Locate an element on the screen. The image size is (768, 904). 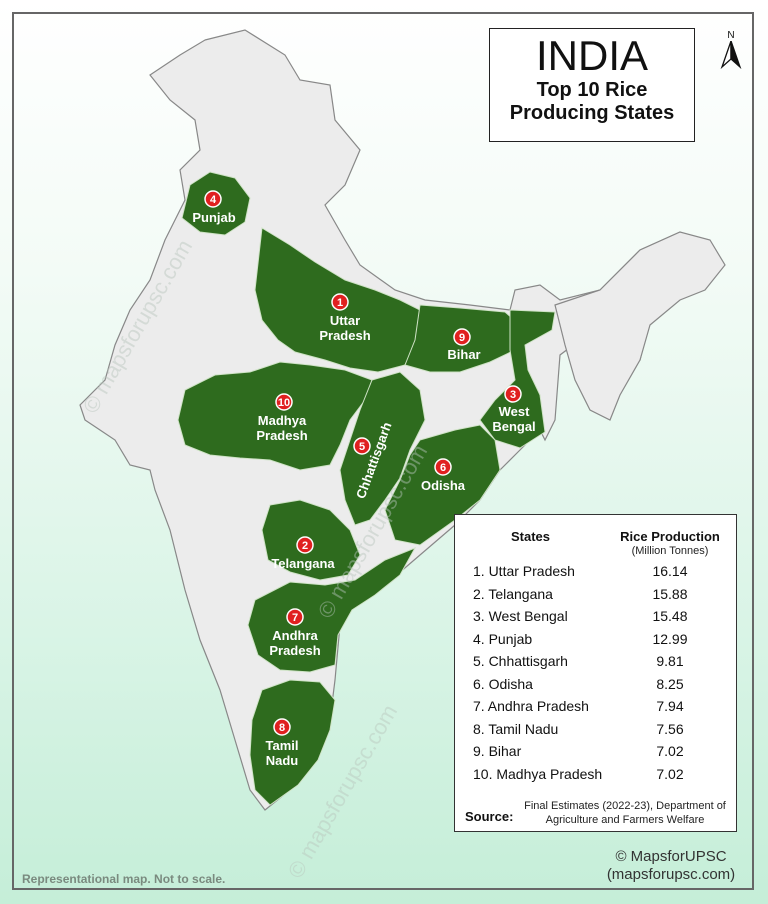
legend-production-value: 15.48 is located at coordinates (670, 616).